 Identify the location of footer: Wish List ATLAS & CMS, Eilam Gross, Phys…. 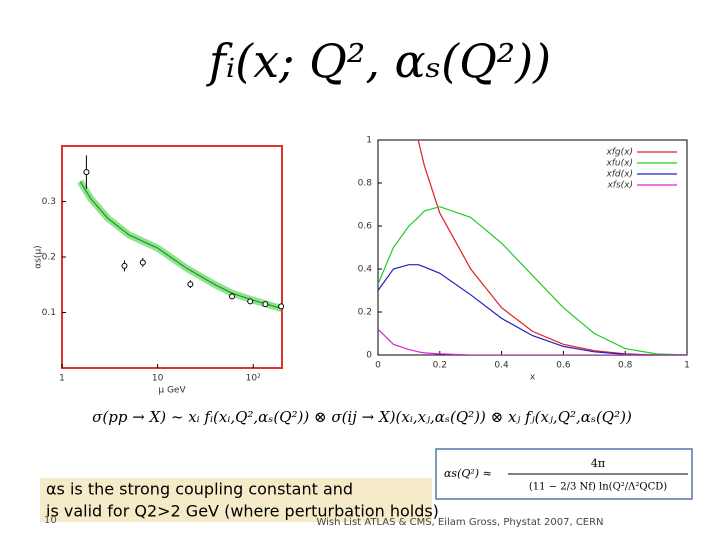
(459, 522).